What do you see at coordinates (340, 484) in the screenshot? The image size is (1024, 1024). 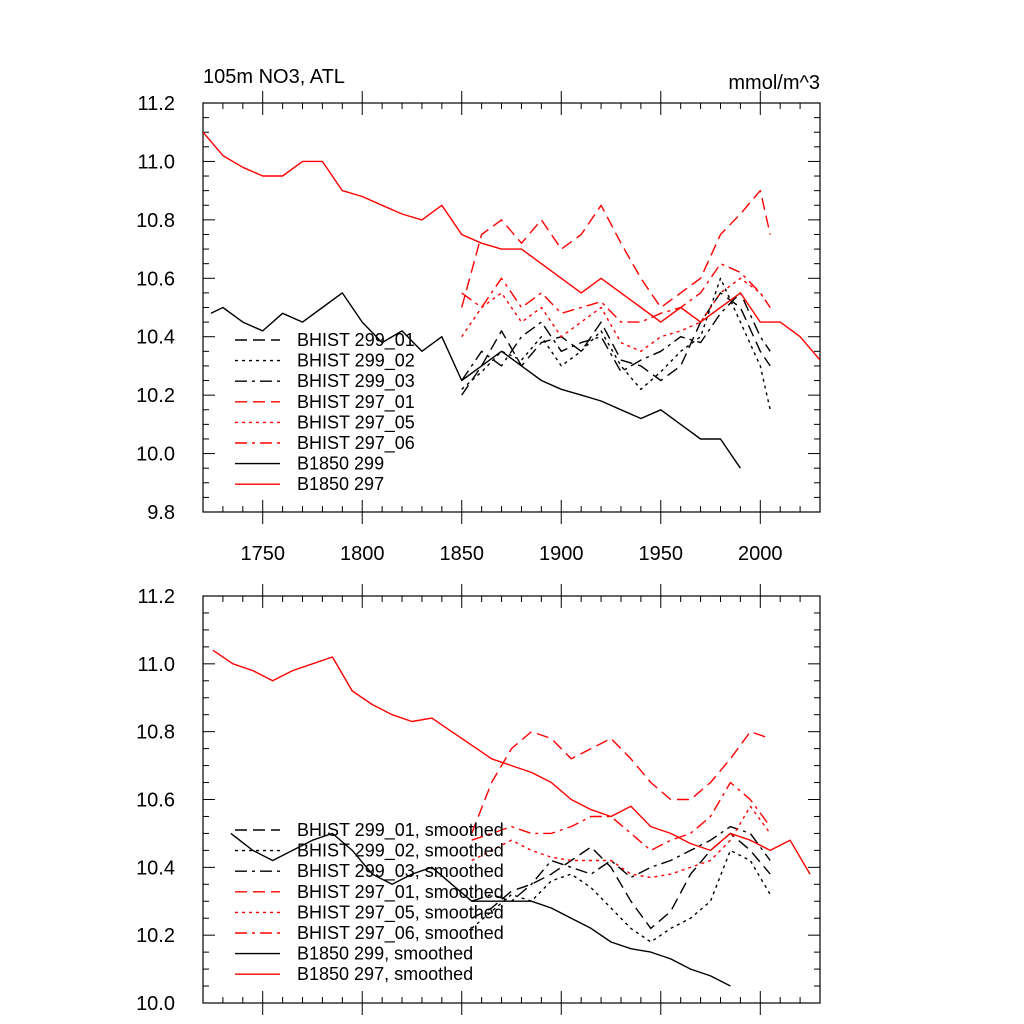 I see `legend-label: B1850 297` at bounding box center [340, 484].